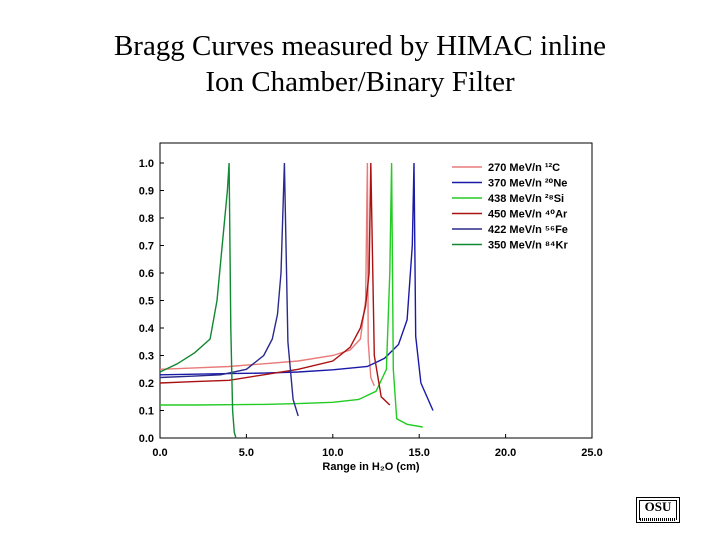 This screenshot has height=540, width=720. Describe the element at coordinates (146, 412) in the screenshot. I see `y-tick-label: 0.1` at that location.